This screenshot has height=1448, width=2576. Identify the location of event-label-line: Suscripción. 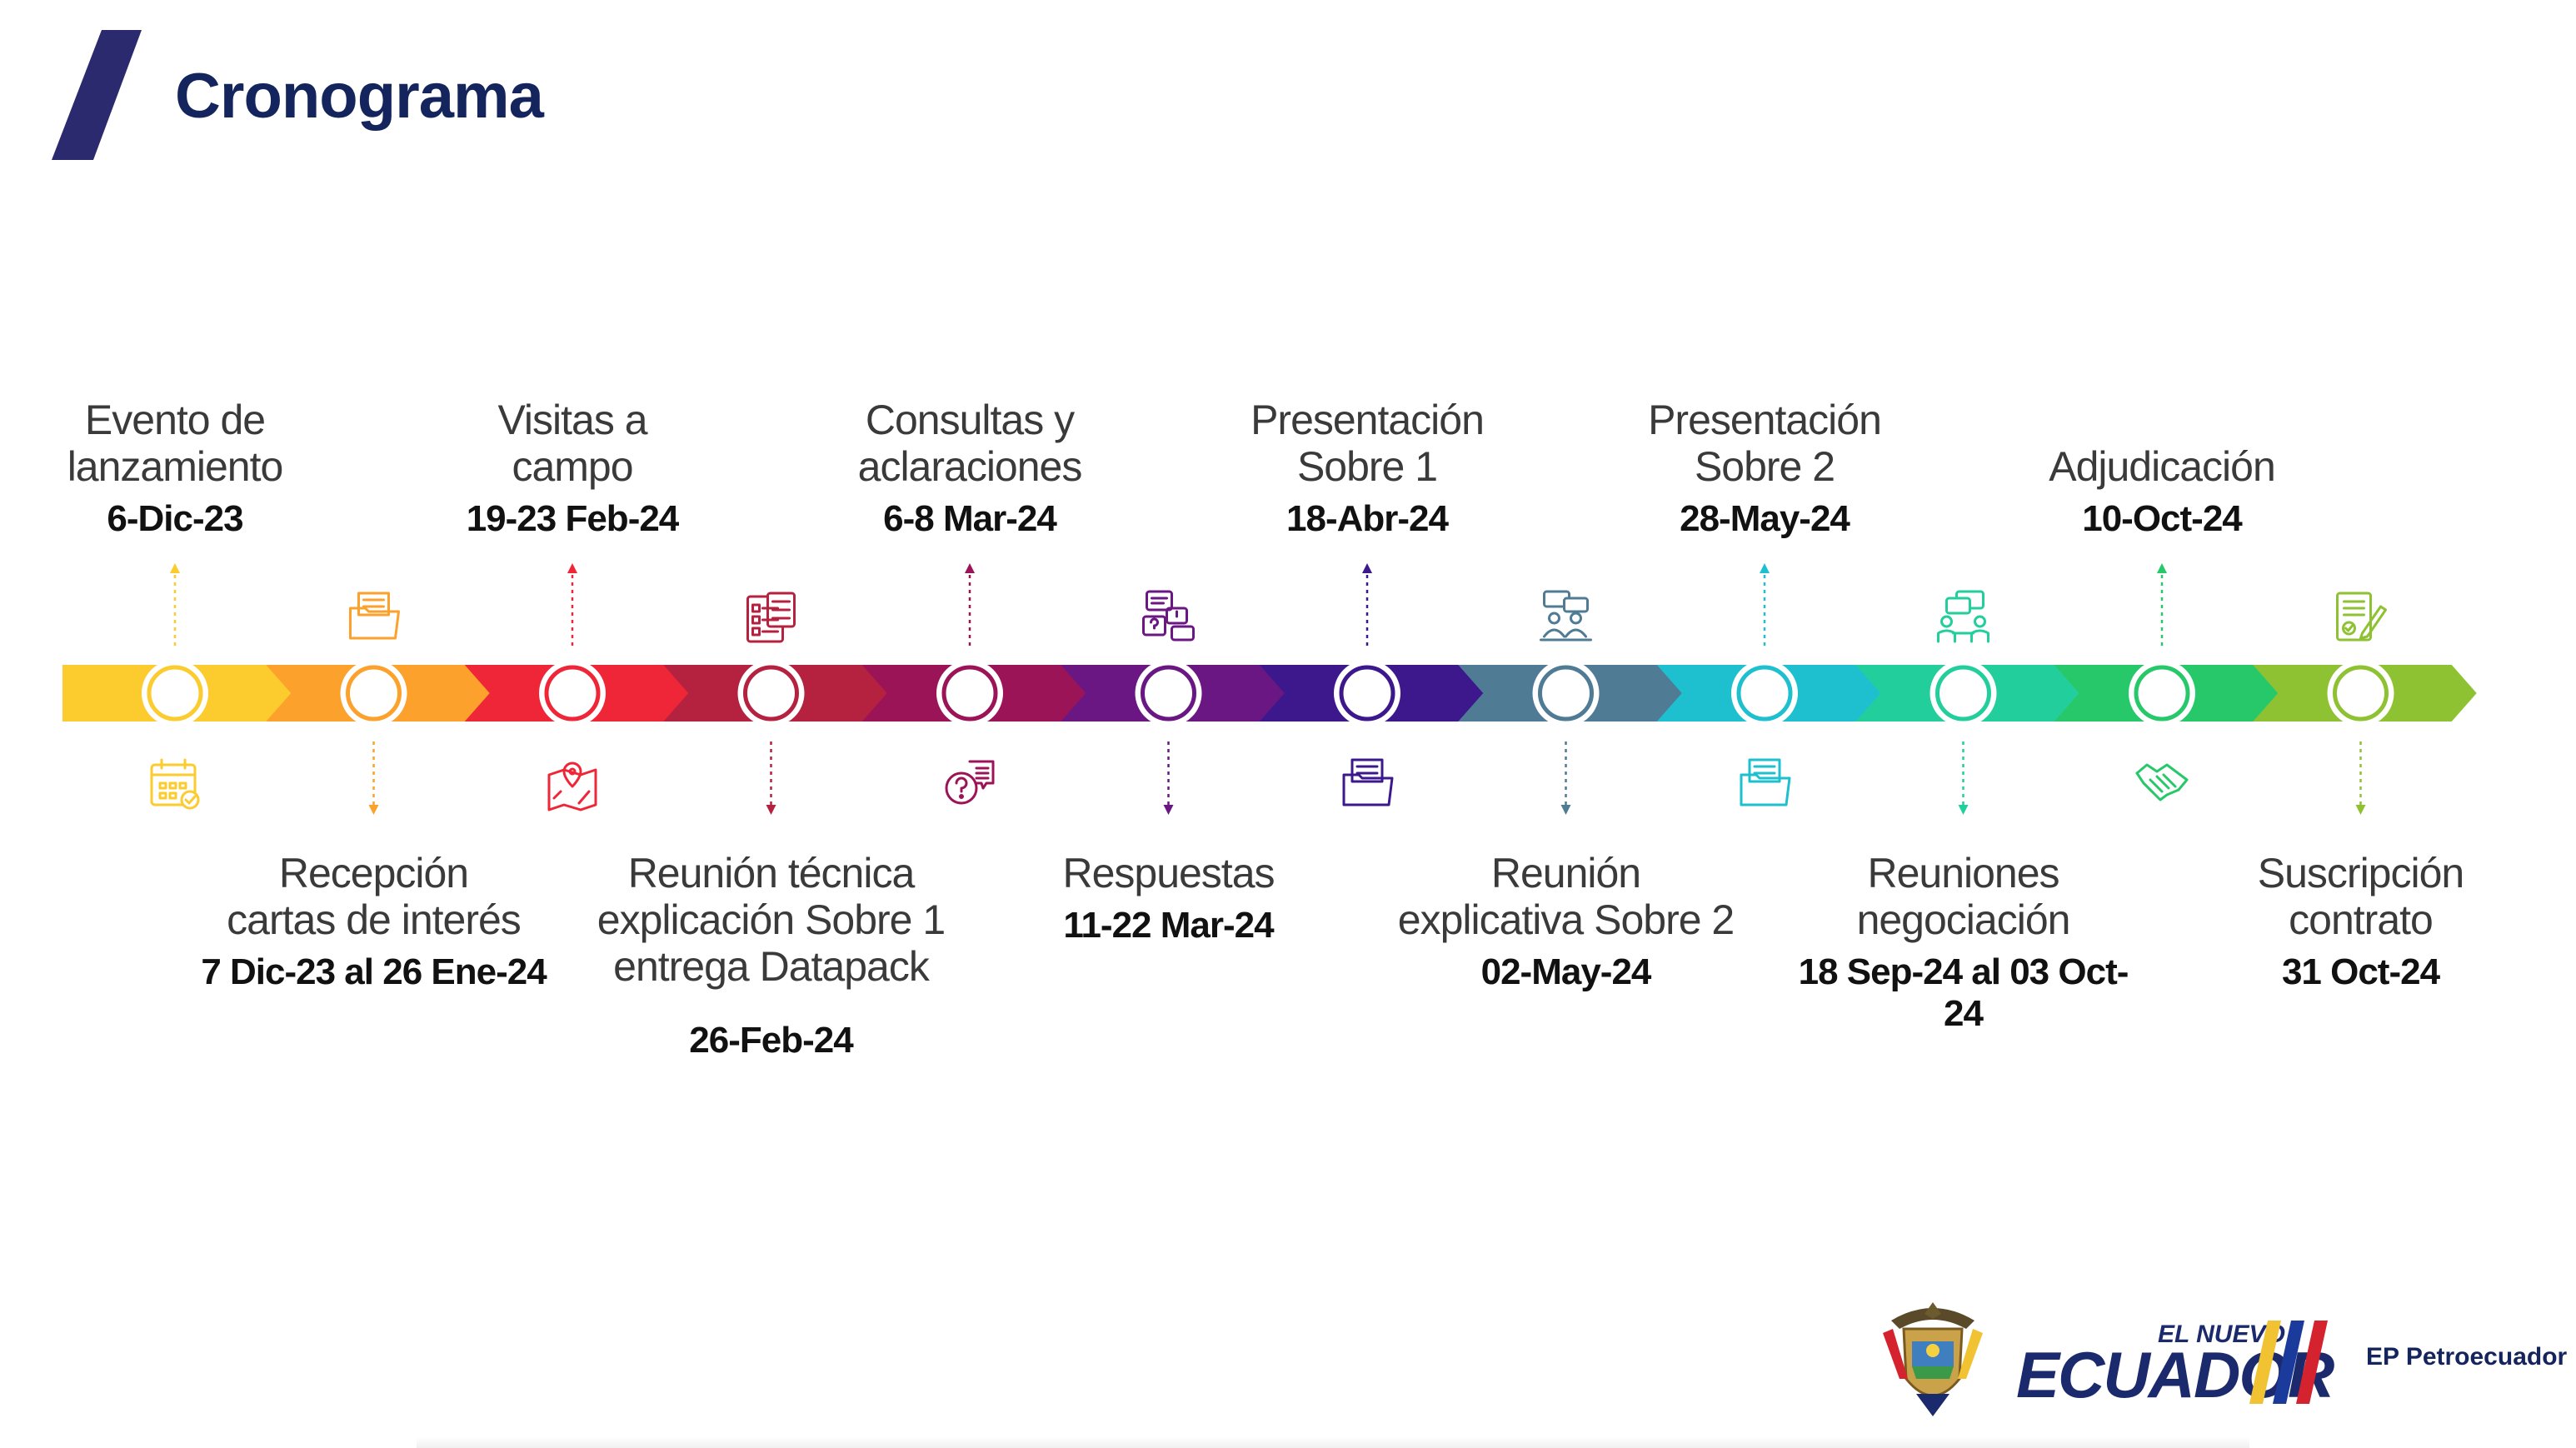
(2360, 873).